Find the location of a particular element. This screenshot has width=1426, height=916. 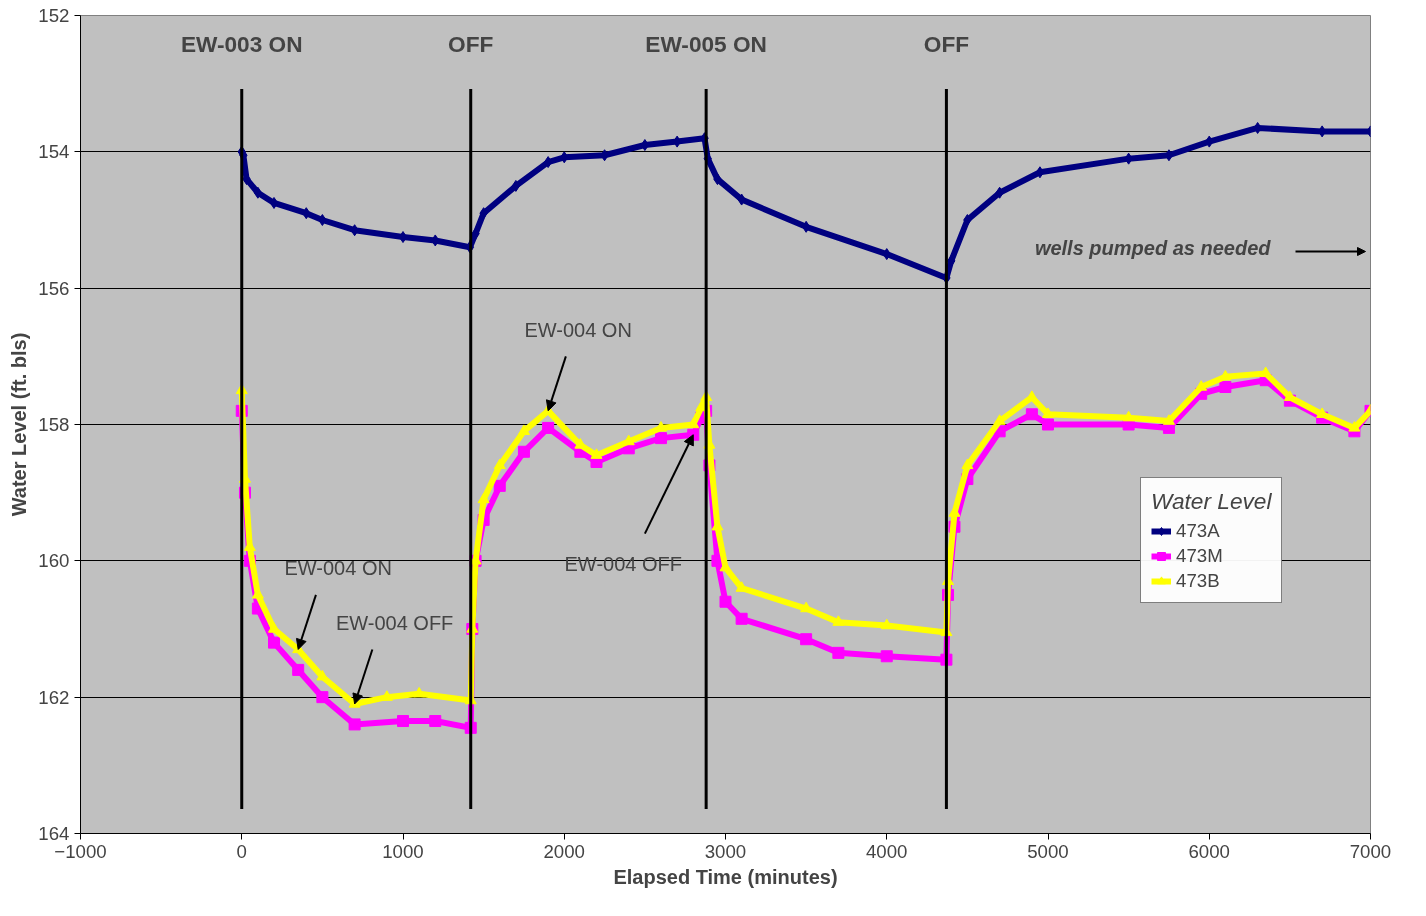

x-tick-label: 0 is located at coordinates (241, 851).